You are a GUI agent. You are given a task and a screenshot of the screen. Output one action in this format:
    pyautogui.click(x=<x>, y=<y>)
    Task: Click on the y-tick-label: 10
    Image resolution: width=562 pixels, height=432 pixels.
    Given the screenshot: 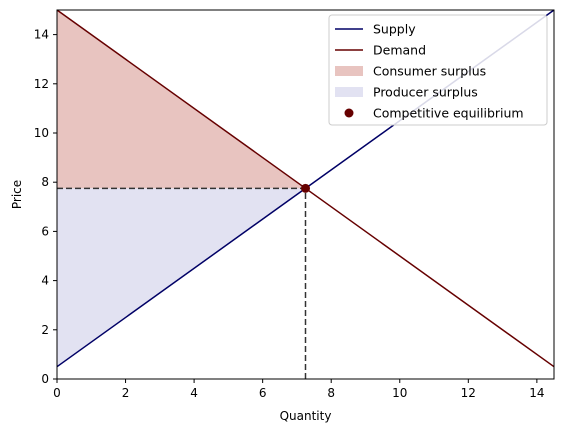 What is the action you would take?
    pyautogui.click(x=41, y=133)
    